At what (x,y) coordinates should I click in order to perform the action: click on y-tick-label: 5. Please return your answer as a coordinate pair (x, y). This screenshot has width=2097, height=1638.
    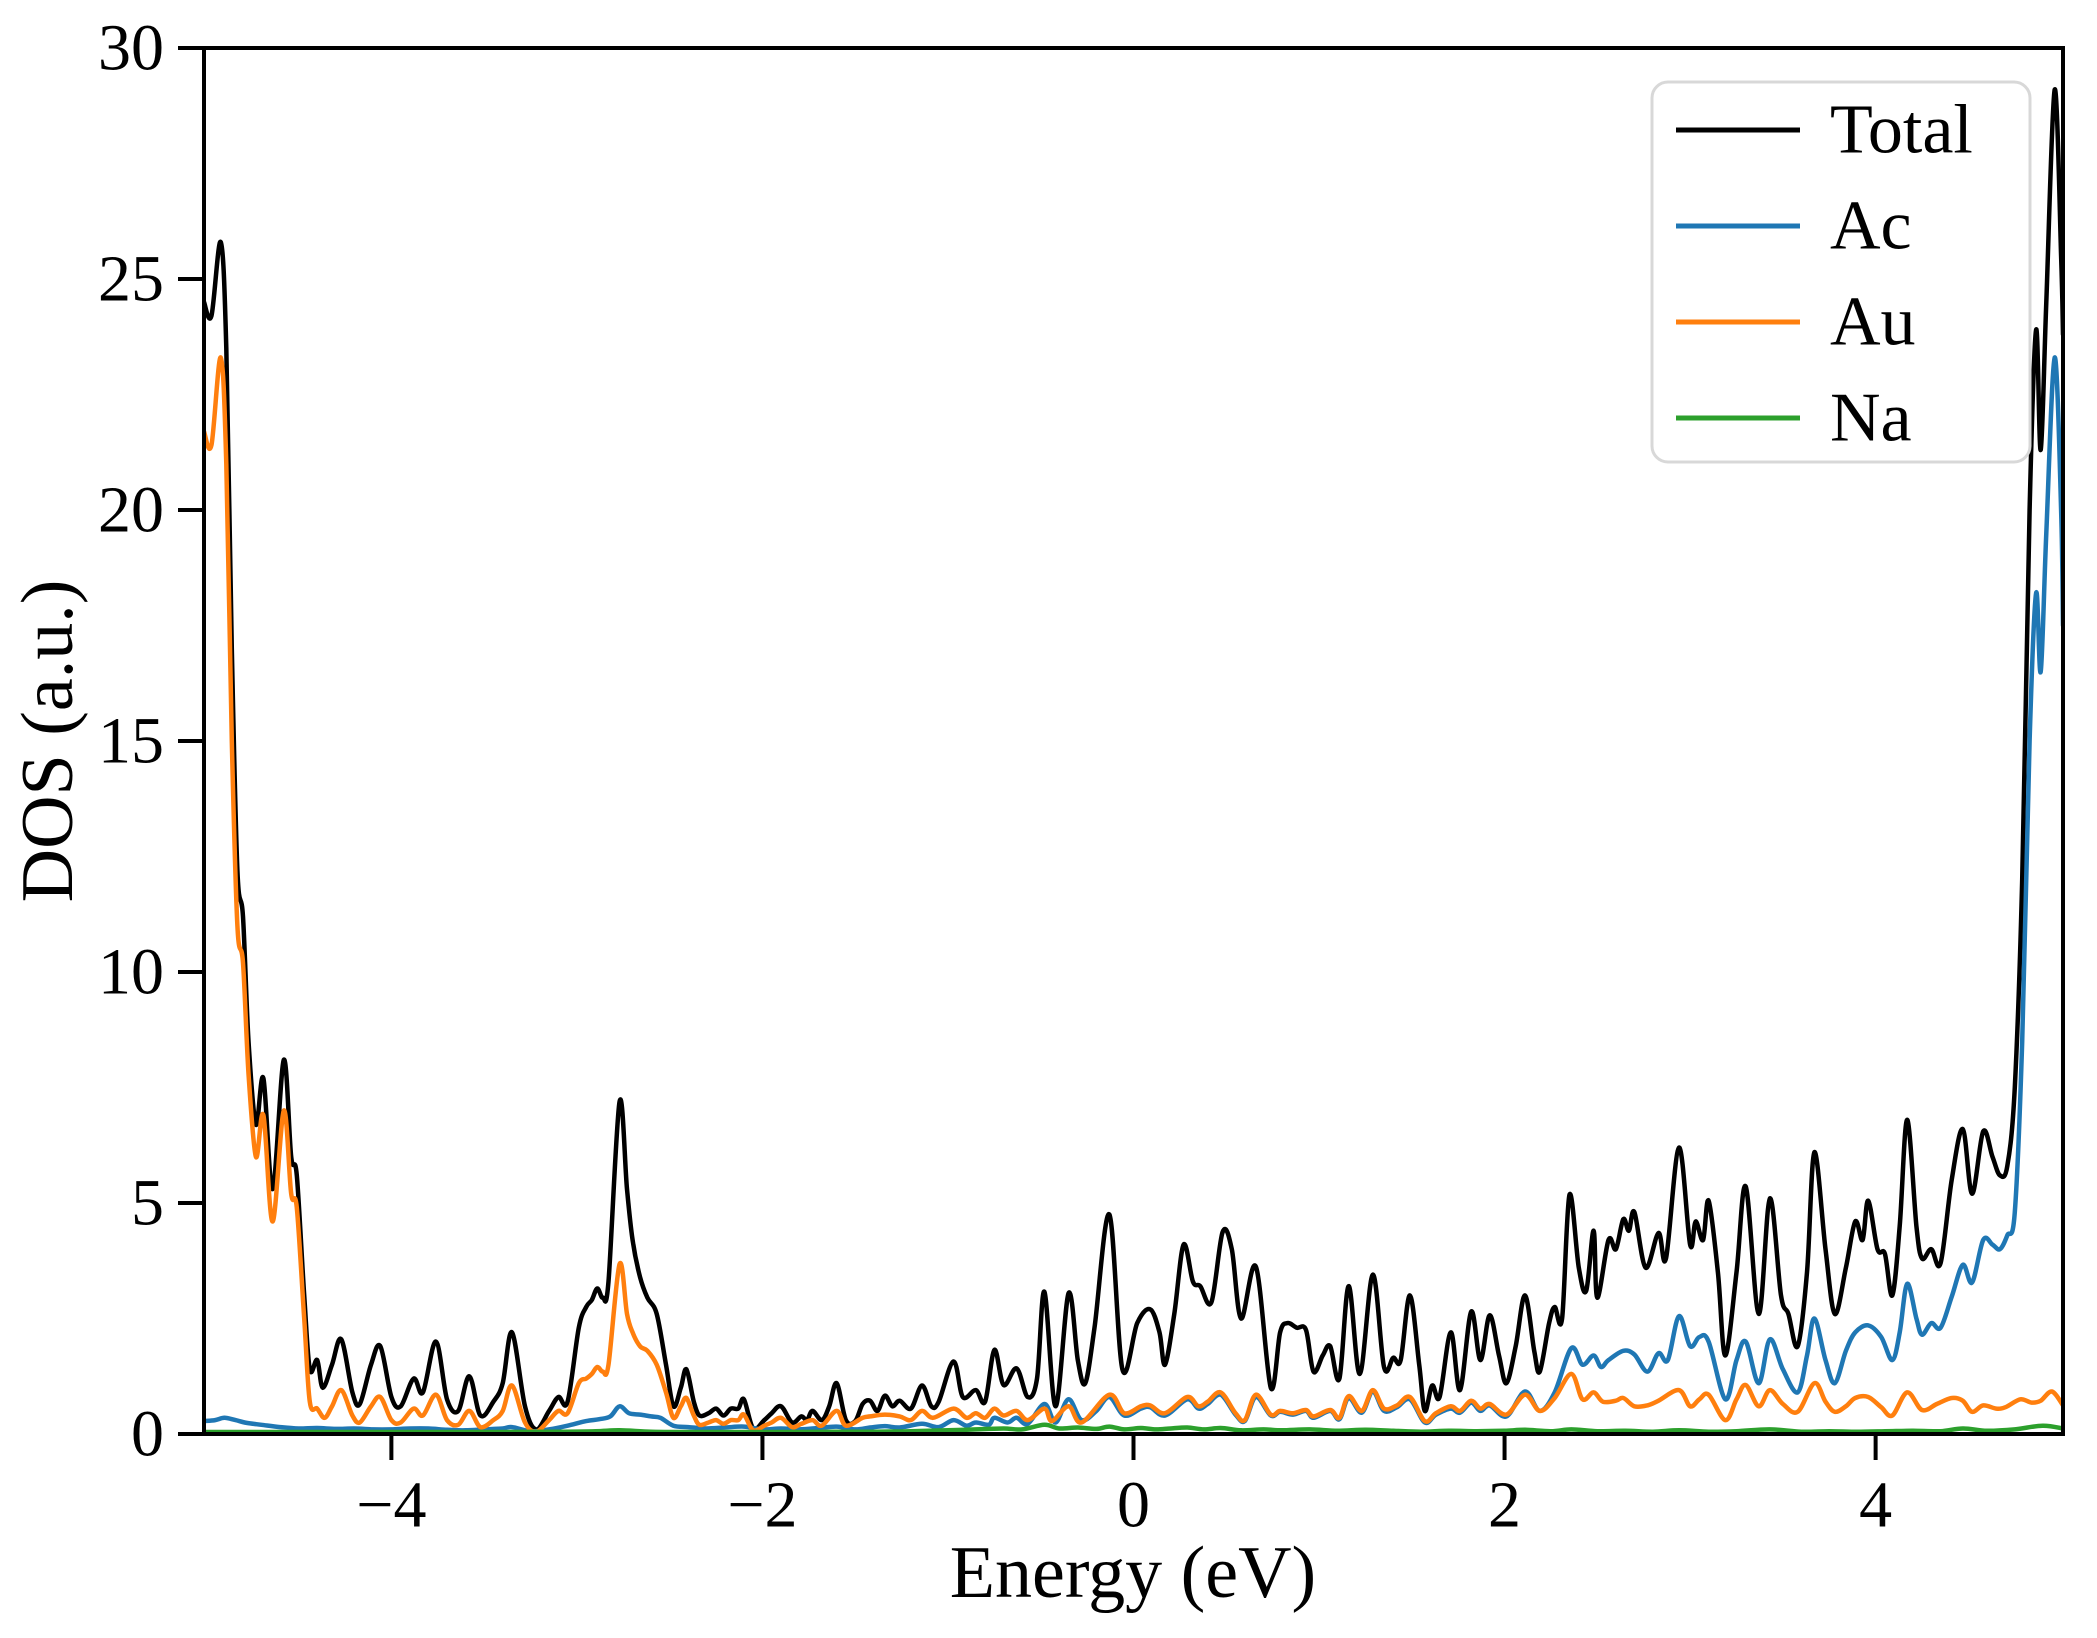
    Looking at the image, I should click on (147, 1203).